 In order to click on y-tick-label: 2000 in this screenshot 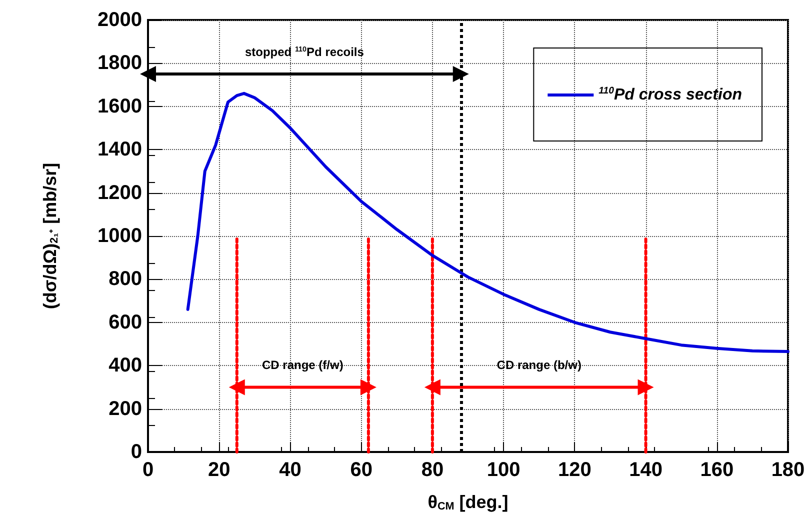, I will do `click(120, 20)`.